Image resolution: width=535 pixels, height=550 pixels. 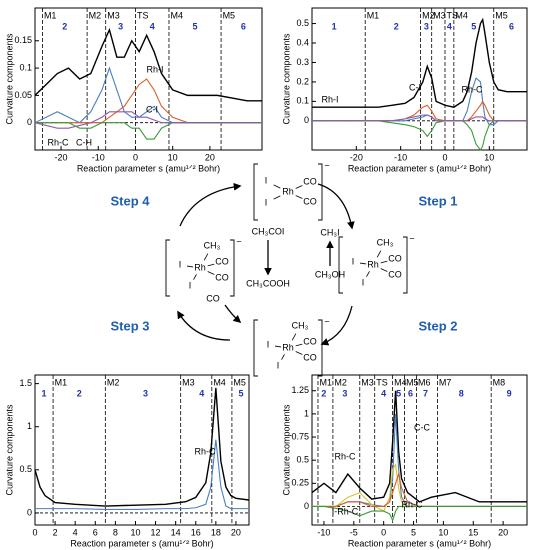 What do you see at coordinates (268, 283) in the screenshot?
I see `species-label: CH₃COOH` at bounding box center [268, 283].